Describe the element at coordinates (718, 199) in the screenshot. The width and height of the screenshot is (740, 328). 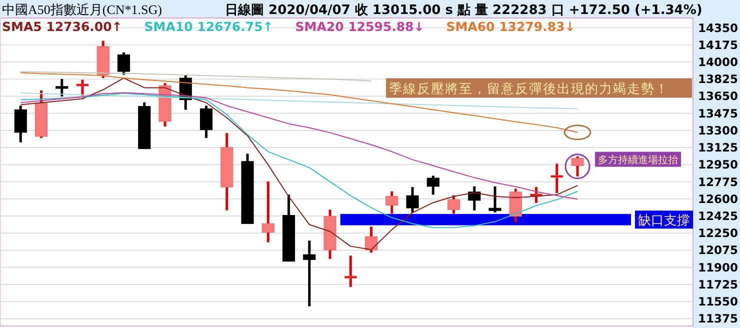
I see `y-tick-label: 12600` at that location.